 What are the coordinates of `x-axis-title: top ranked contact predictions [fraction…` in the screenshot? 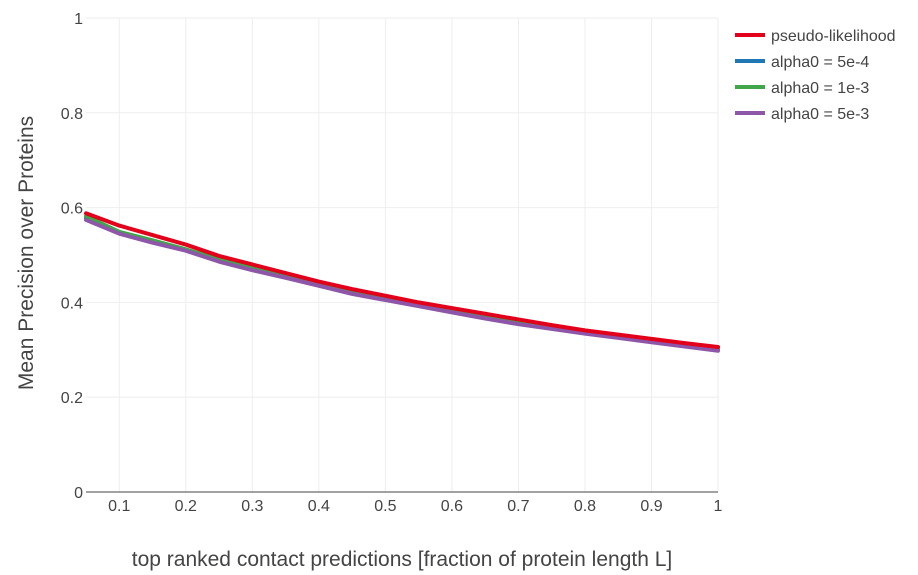 It's located at (402, 559).